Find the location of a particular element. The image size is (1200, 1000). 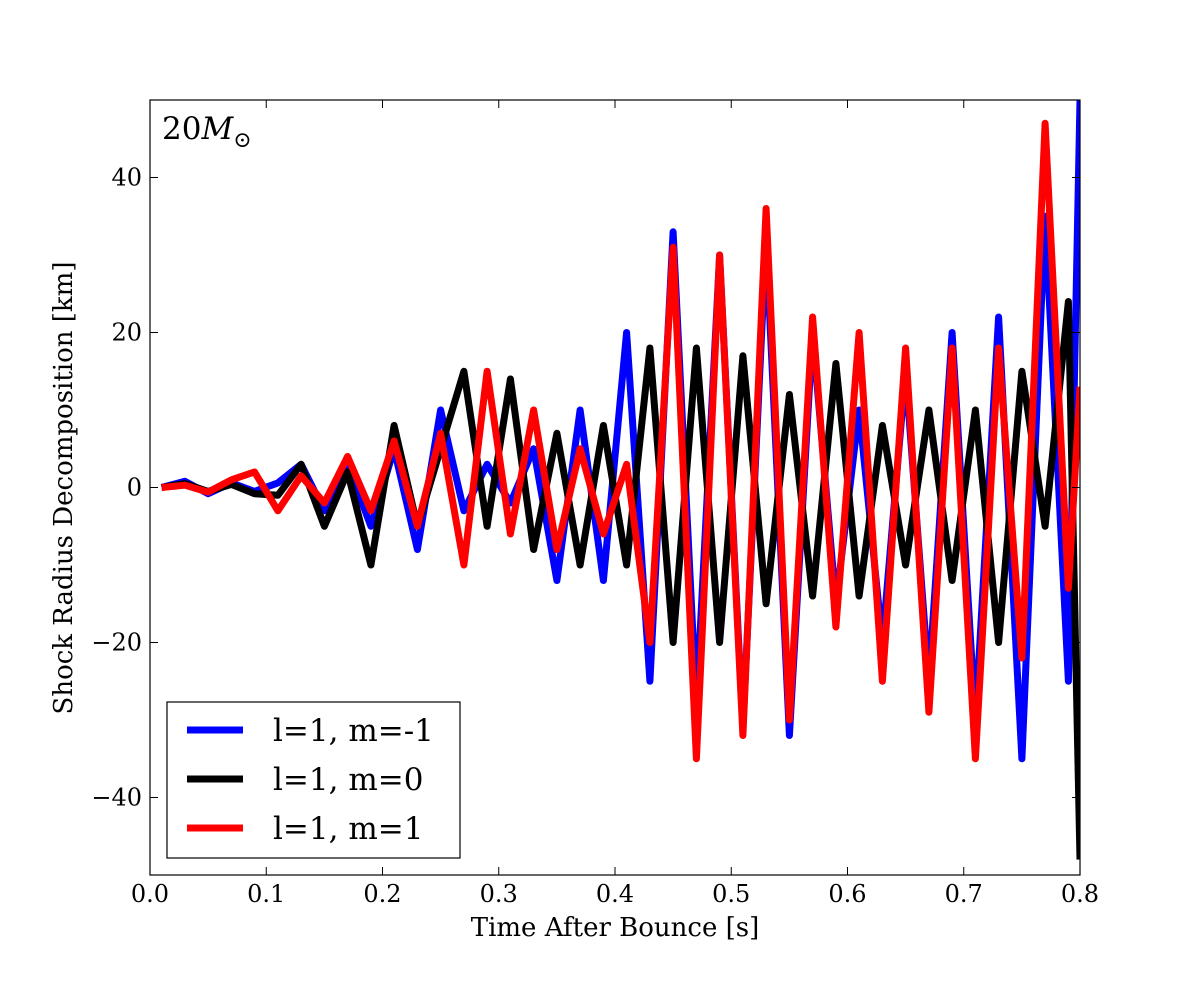

y-tick-label-0: −40 is located at coordinates (116, 798).